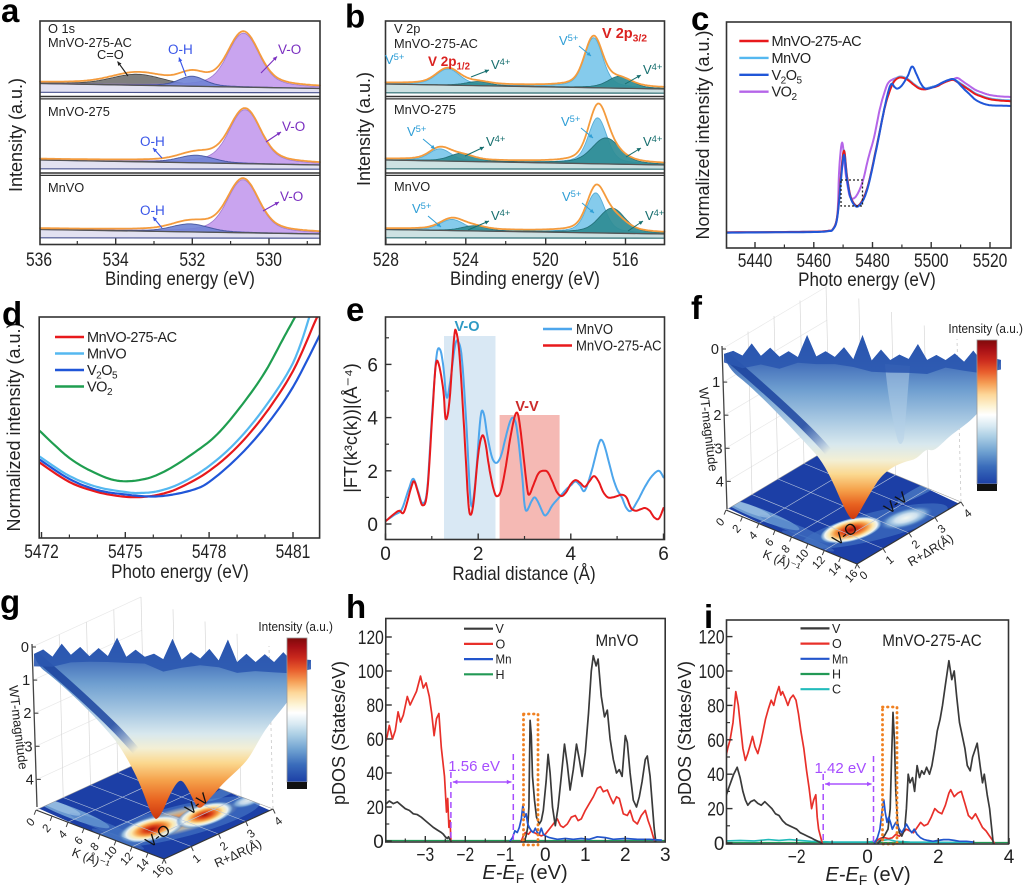  What do you see at coordinates (700, 18) in the screenshot?
I see `svg-text: c` at bounding box center [700, 18].